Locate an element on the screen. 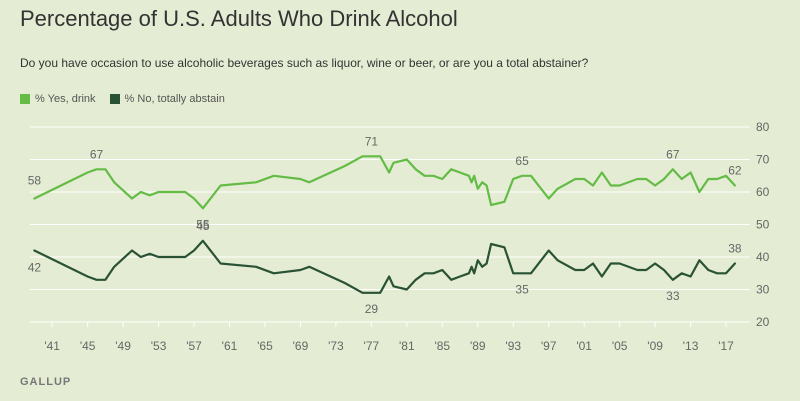 The width and height of the screenshot is (800, 401). y-tick-label-50: 50 is located at coordinates (763, 225).